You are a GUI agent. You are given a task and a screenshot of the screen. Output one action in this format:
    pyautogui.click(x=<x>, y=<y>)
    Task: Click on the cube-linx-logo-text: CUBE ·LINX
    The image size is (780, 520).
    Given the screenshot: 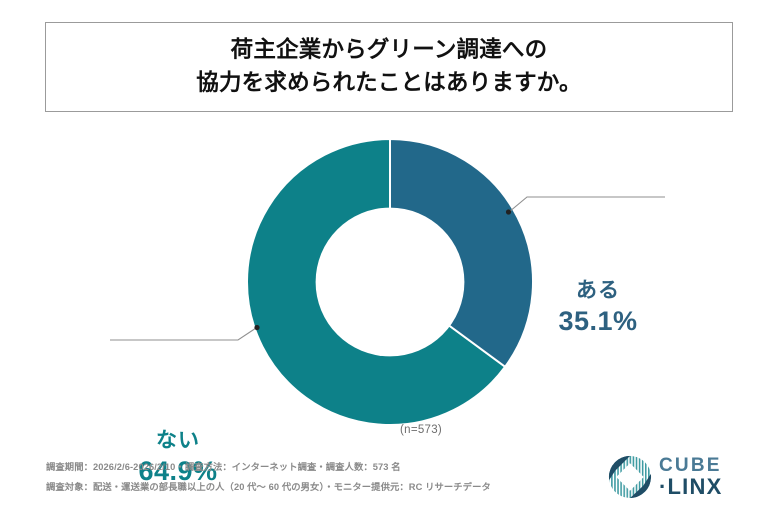 What is the action you would take?
    pyautogui.click(x=691, y=476)
    